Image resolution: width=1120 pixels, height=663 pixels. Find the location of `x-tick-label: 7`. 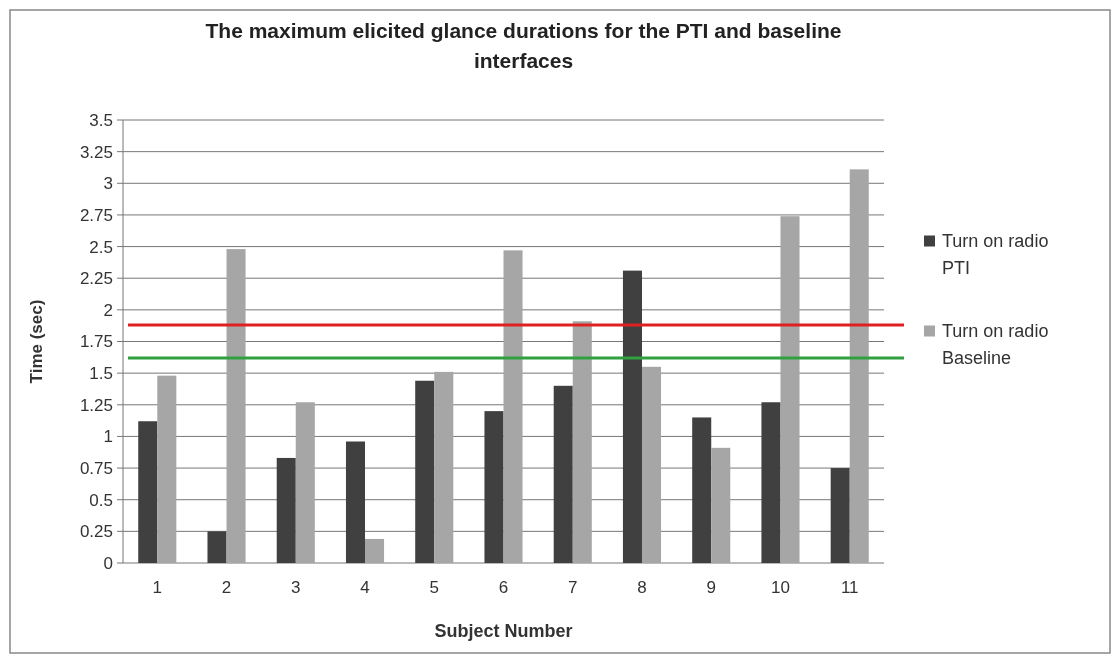

x-tick-label: 7 is located at coordinates (573, 587).